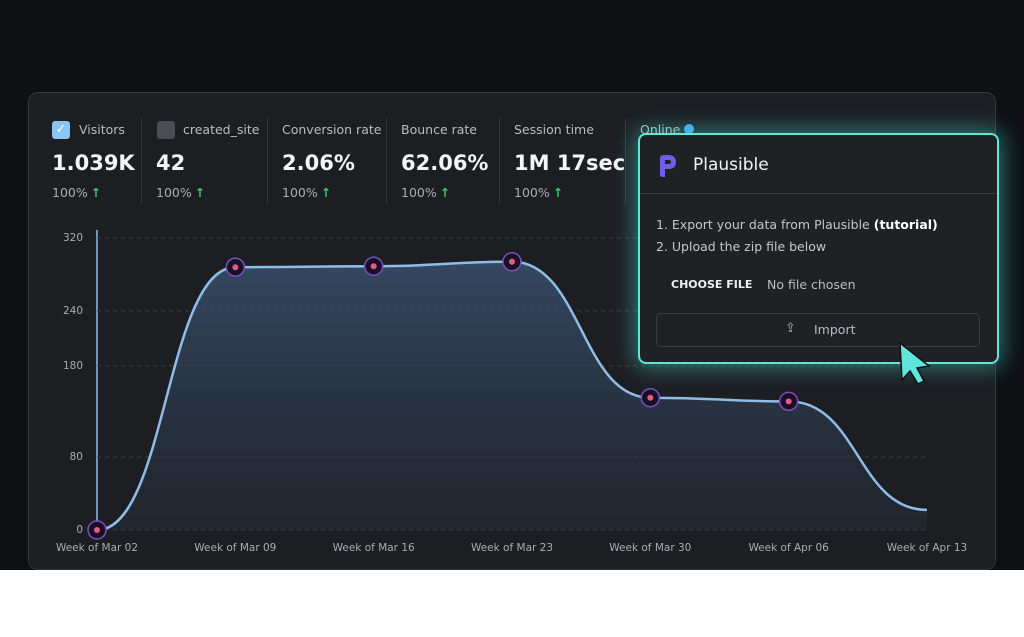 The height and width of the screenshot is (637, 1024). Describe the element at coordinates (439, 129) in the screenshot. I see `metric-label: Bounce rate` at that location.